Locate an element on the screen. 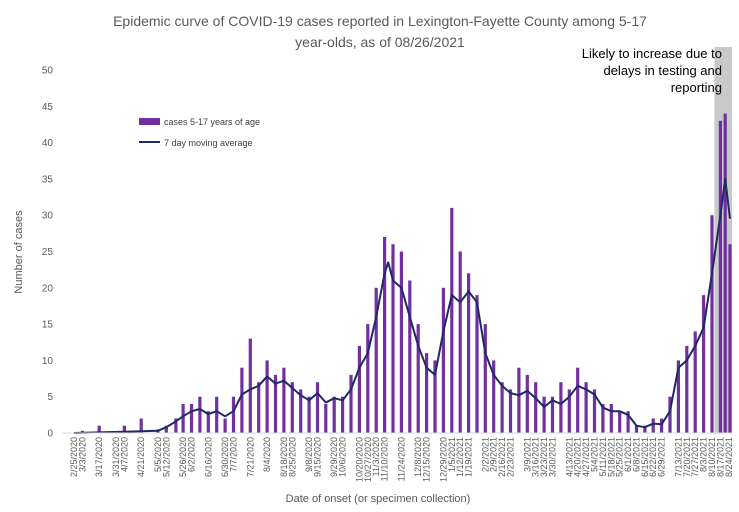  y-tick-label: 10 is located at coordinates (48, 361).